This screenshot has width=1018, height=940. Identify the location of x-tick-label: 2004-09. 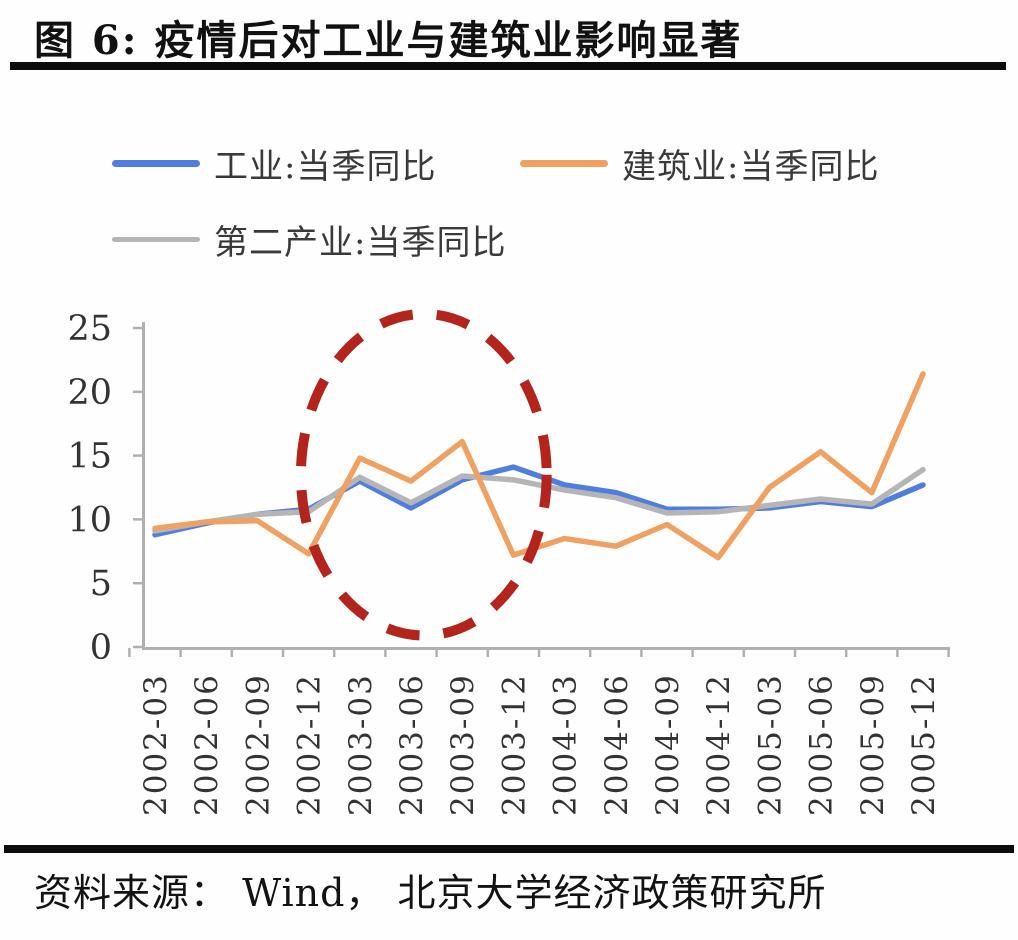
(668, 744).